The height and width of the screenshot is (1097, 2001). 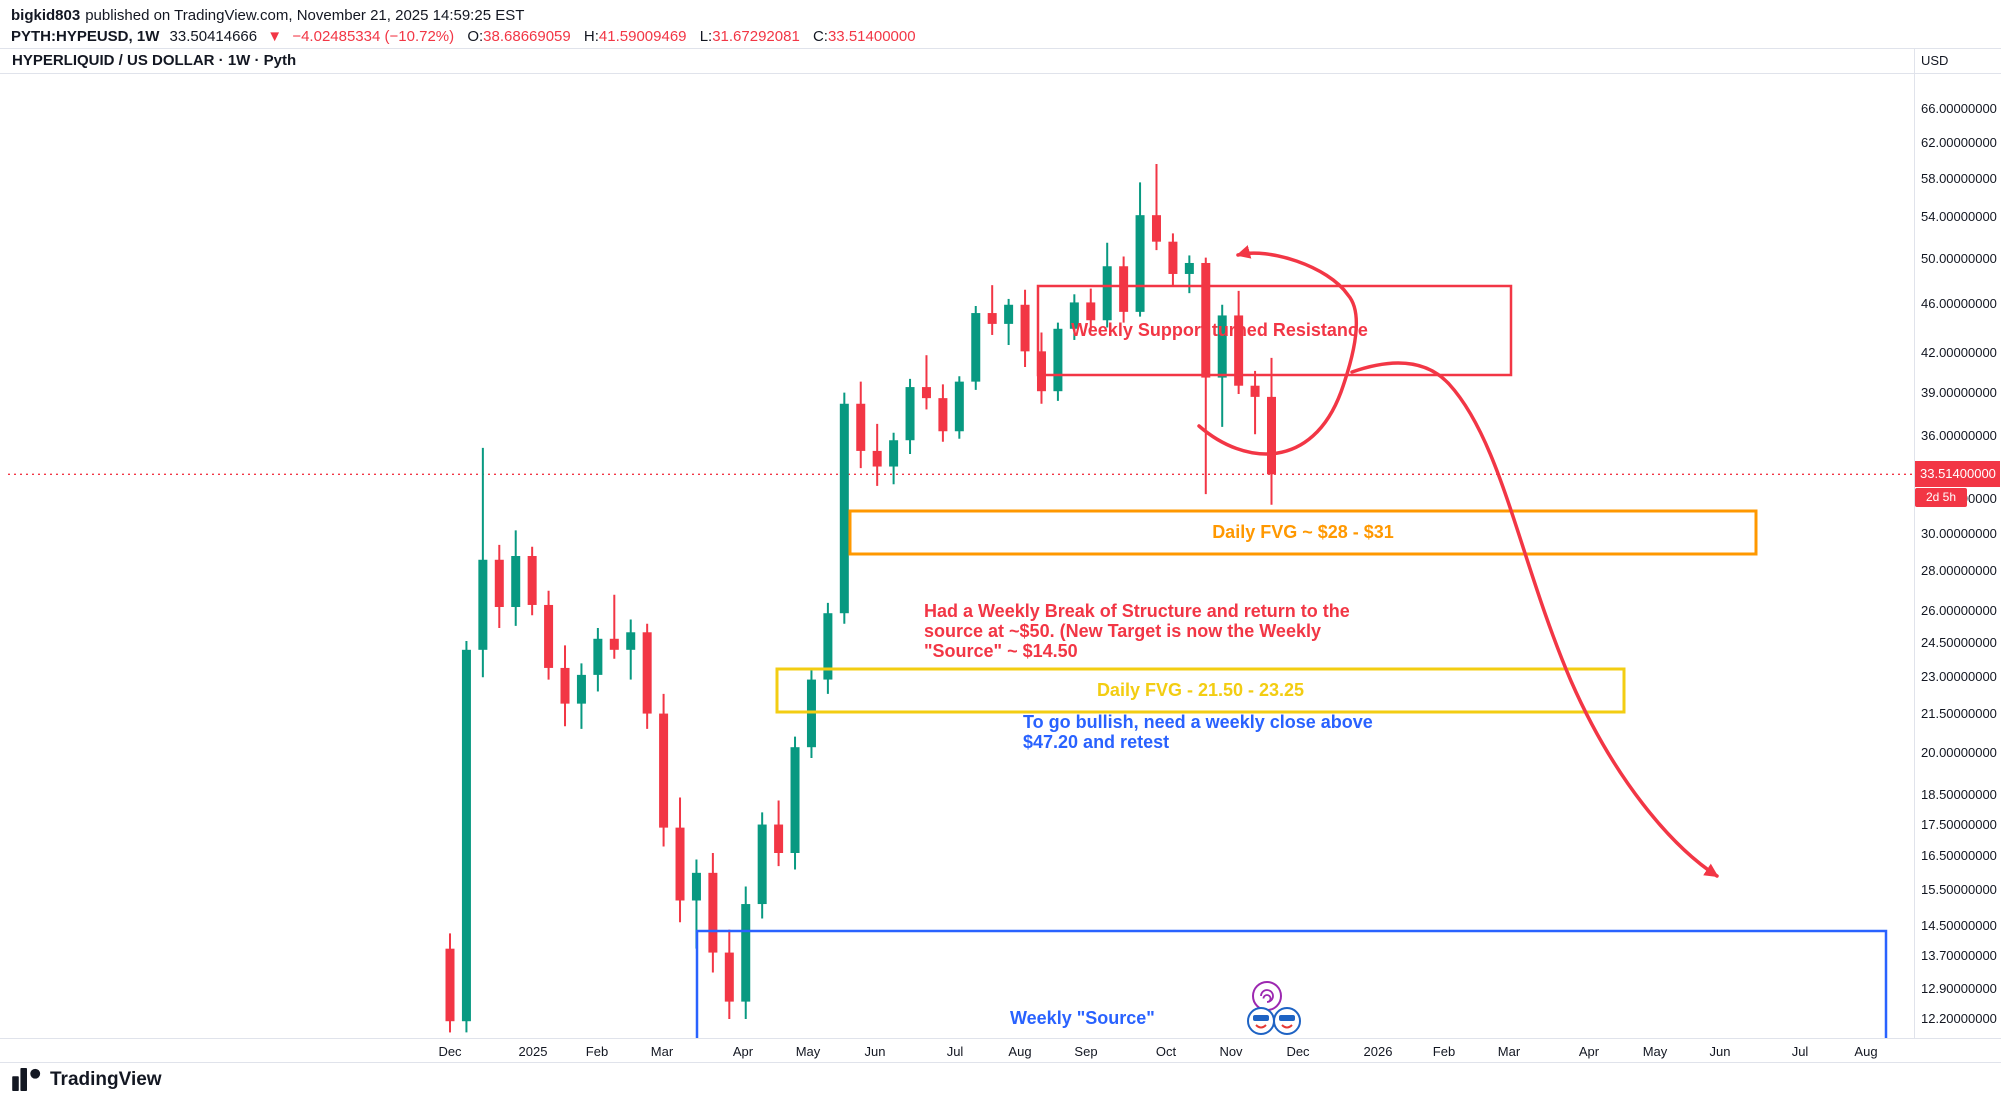 I want to click on time-tick: Sep, so click(x=1086, y=1051).